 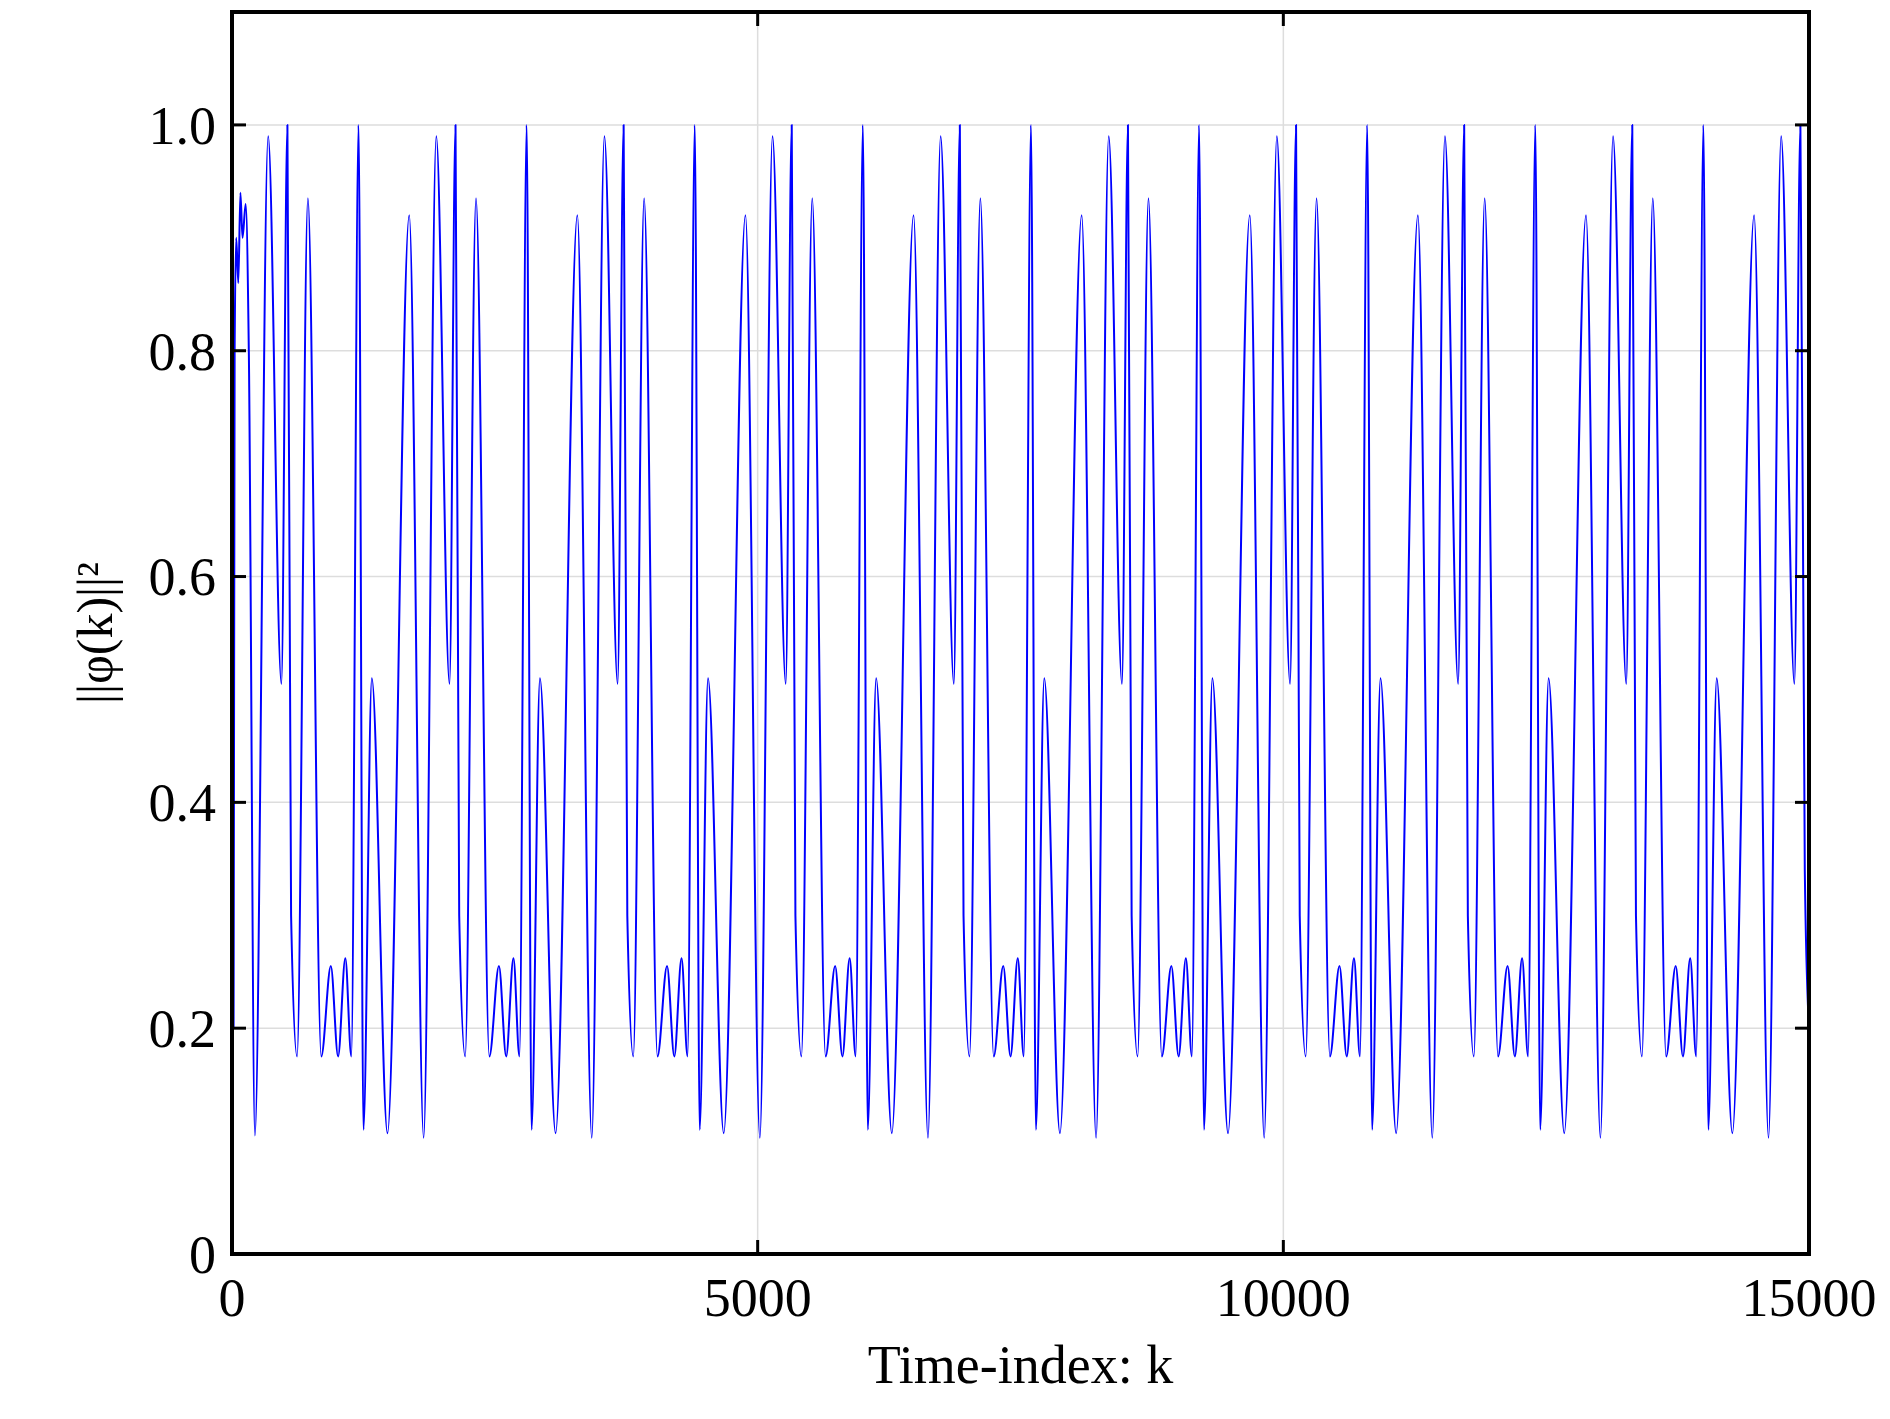 What do you see at coordinates (182, 803) in the screenshot?
I see `y-tick-label: 0.4` at bounding box center [182, 803].